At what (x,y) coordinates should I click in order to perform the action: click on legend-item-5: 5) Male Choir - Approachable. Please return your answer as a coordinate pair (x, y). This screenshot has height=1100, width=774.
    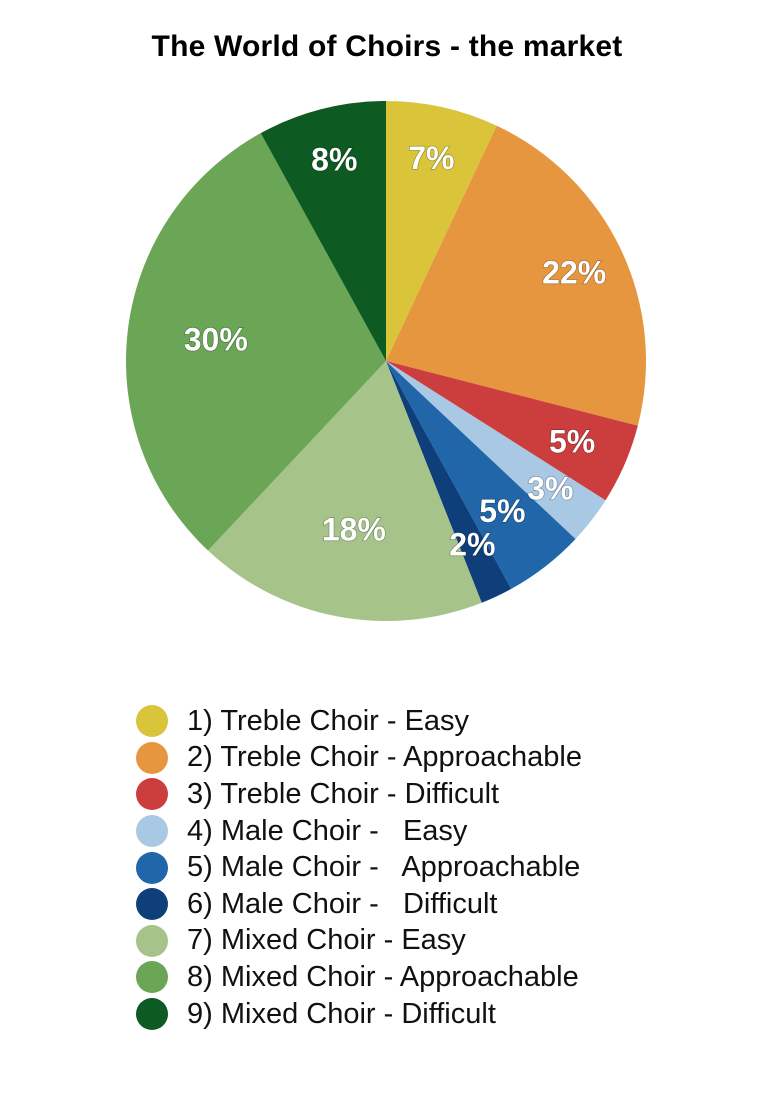
    Looking at the image, I should click on (446, 867).